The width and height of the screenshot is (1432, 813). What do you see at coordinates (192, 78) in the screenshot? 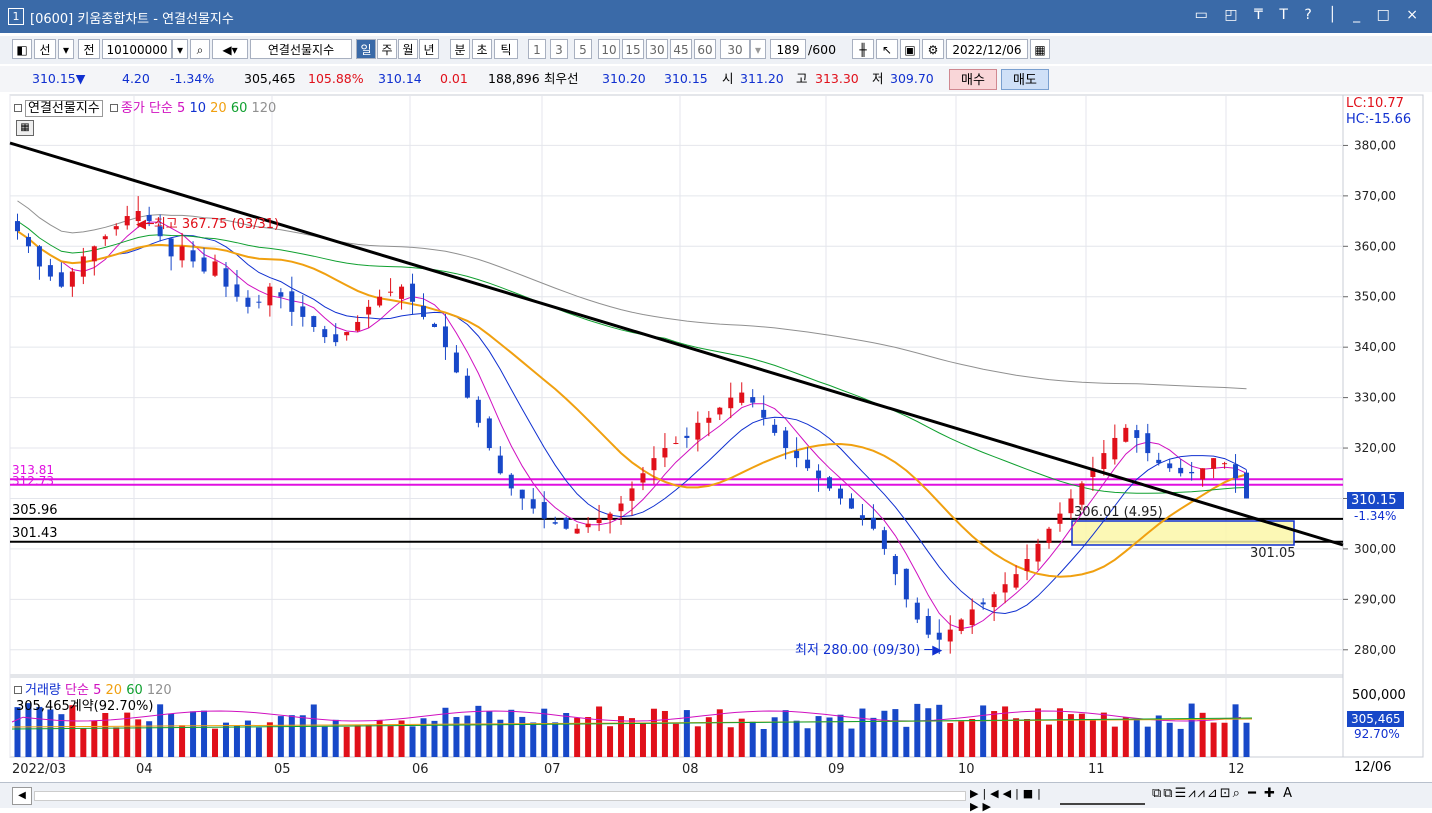
I see `price-change-pct: -1.34%` at bounding box center [192, 78].